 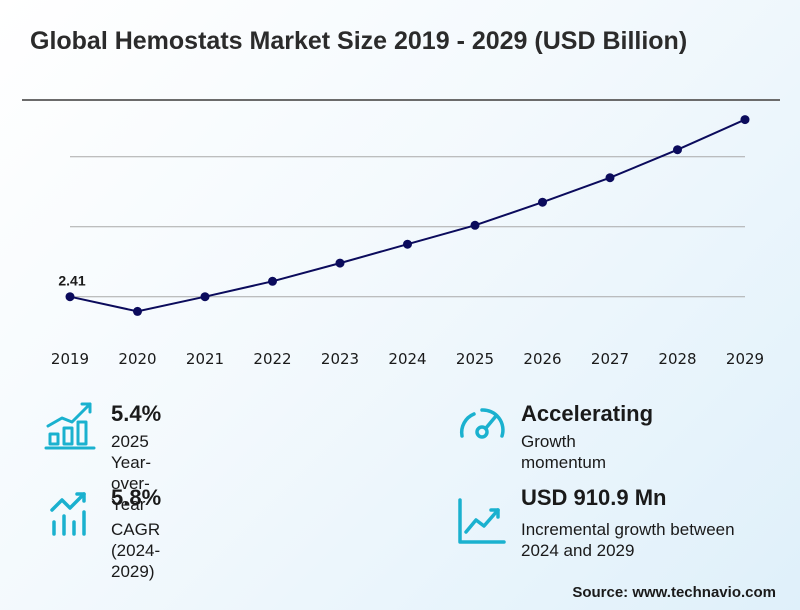 I want to click on data-label-2019: 2.41, so click(x=71, y=281).